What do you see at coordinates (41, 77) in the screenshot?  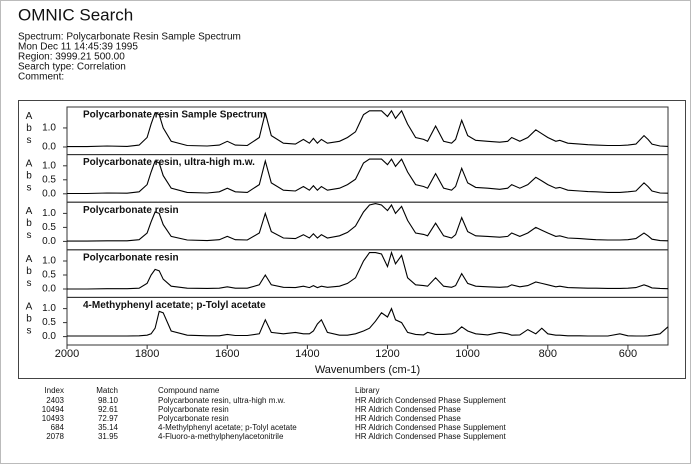 I see `header-line: Comment:` at bounding box center [41, 77].